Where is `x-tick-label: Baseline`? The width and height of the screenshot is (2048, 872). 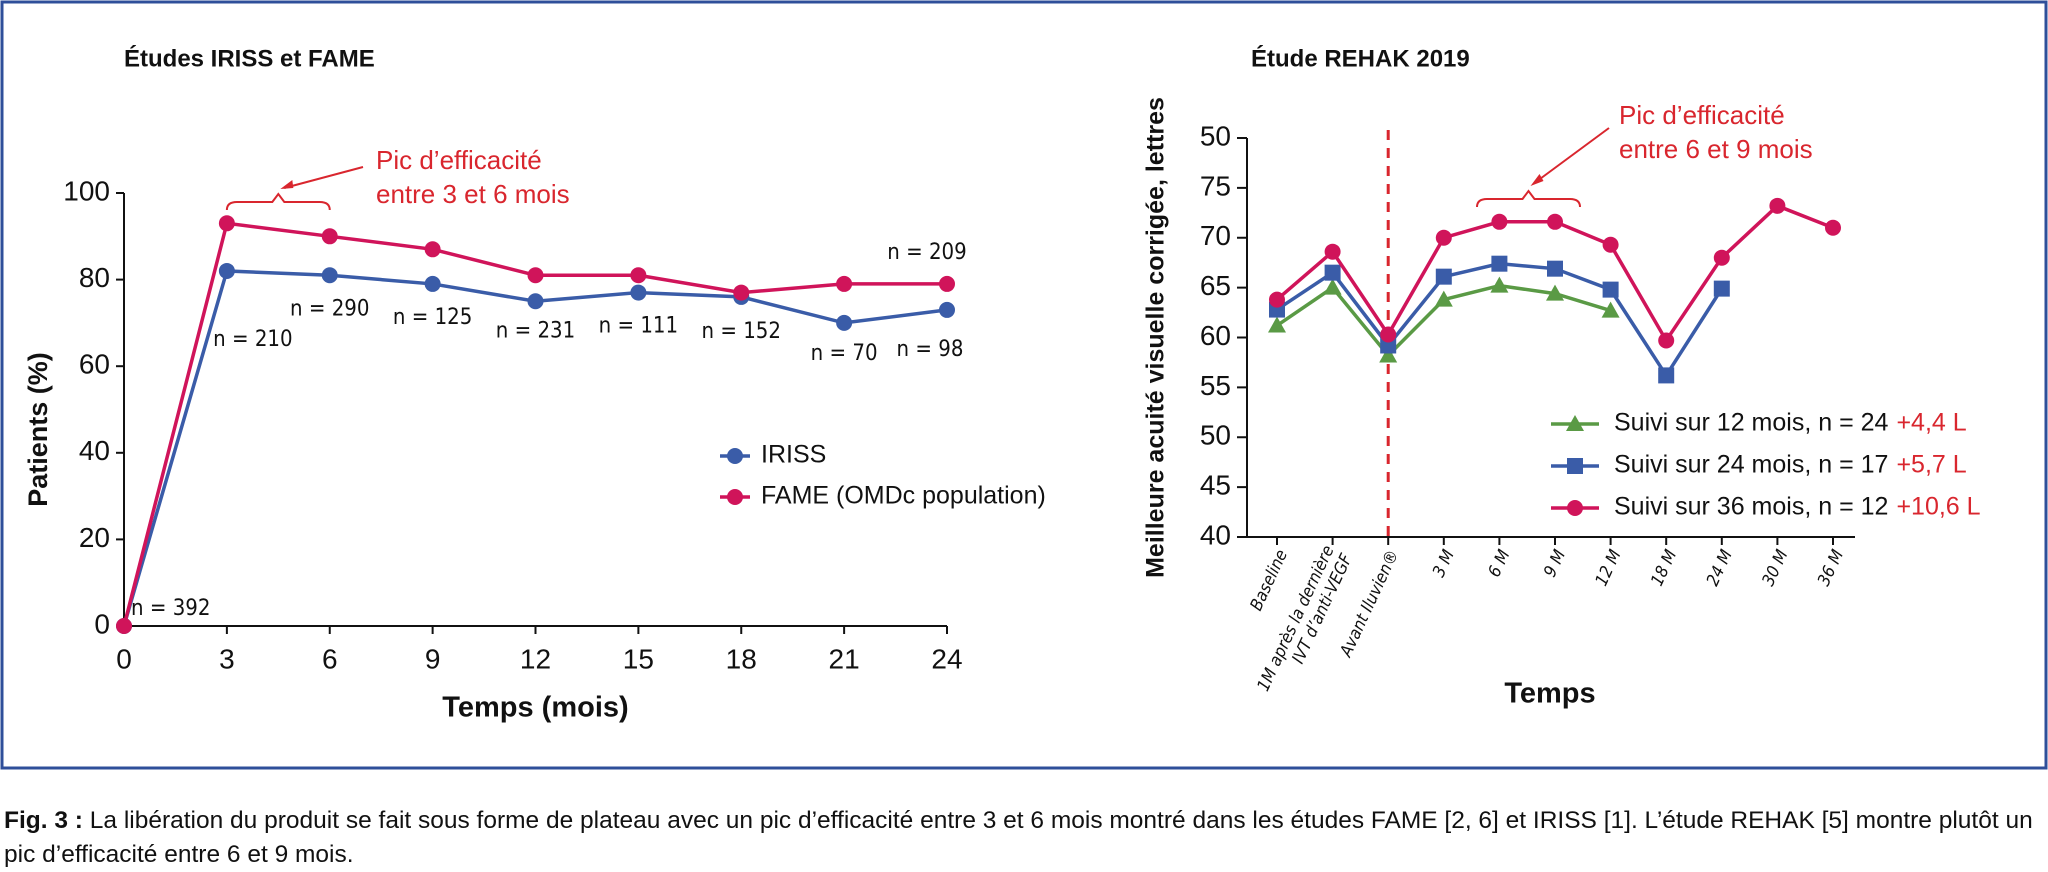
x-tick-label: Baseline is located at coordinates (1270, 580).